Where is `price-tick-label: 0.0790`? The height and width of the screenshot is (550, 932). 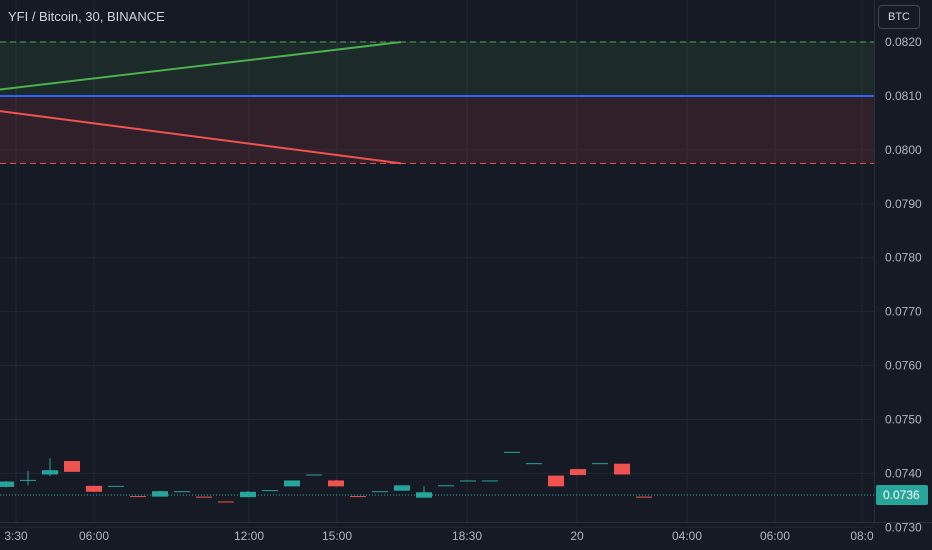 price-tick-label: 0.0790 is located at coordinates (903, 204).